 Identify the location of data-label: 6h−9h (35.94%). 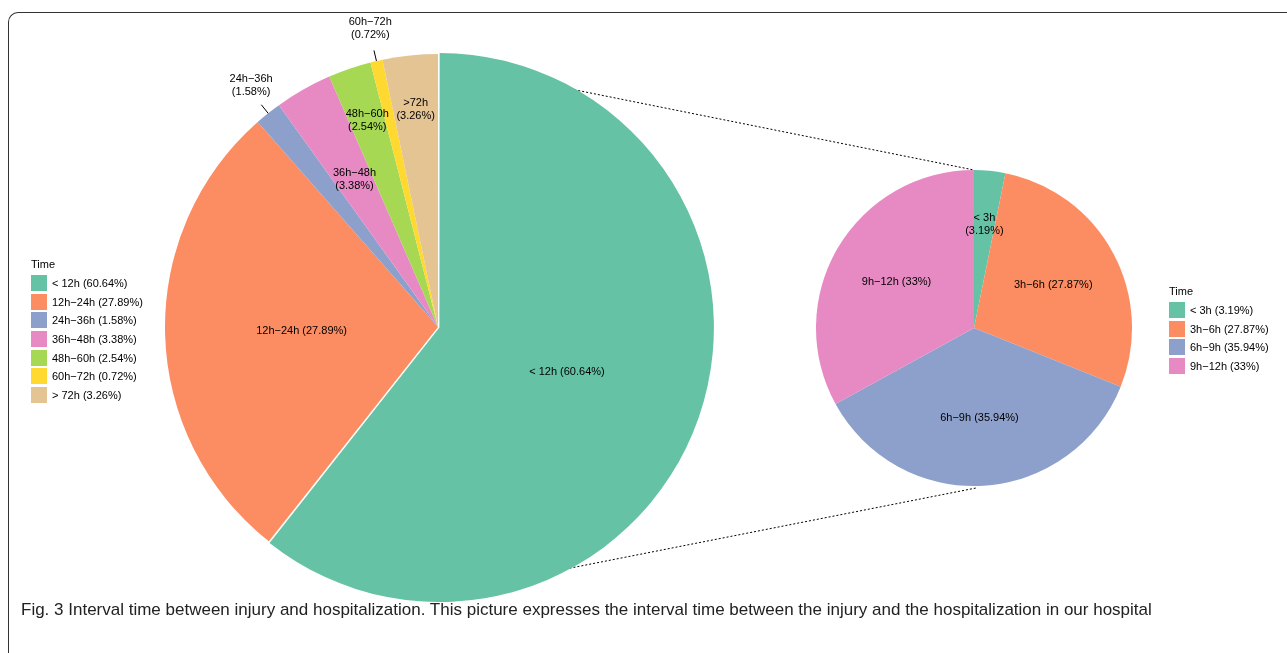
(979, 416).